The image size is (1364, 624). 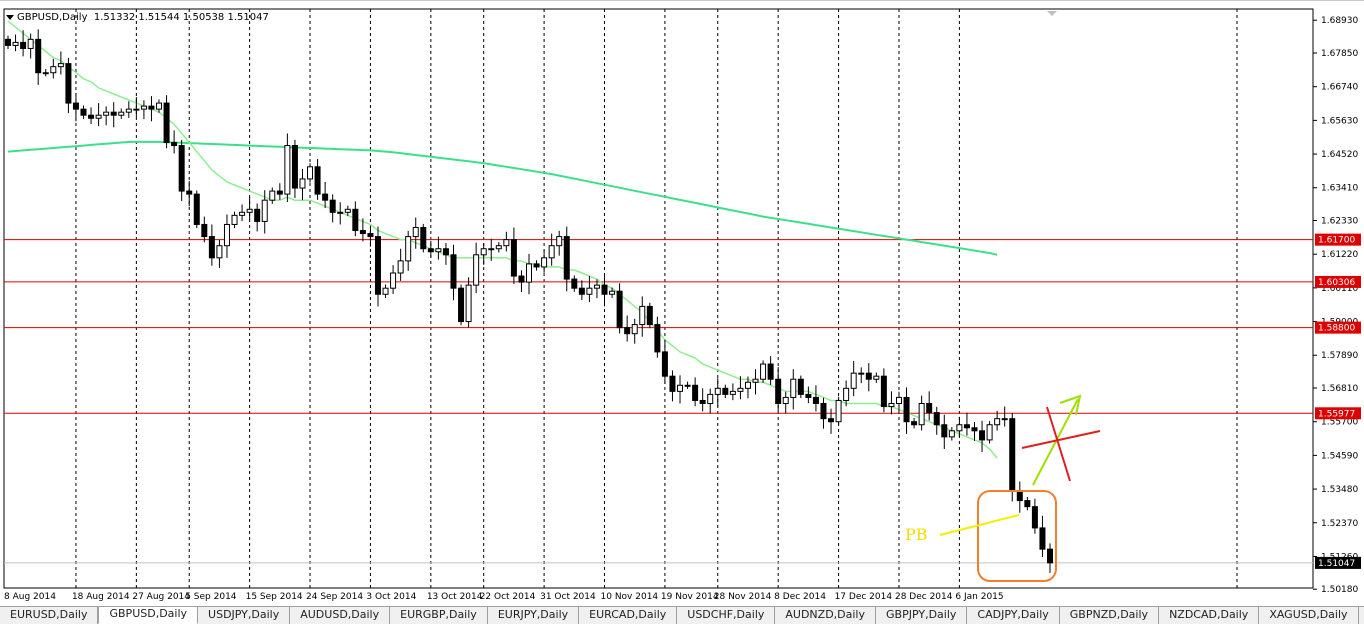 I want to click on ohlc-values: 1.51332 1.51544 1.50538 1.51047, so click(x=181, y=17).